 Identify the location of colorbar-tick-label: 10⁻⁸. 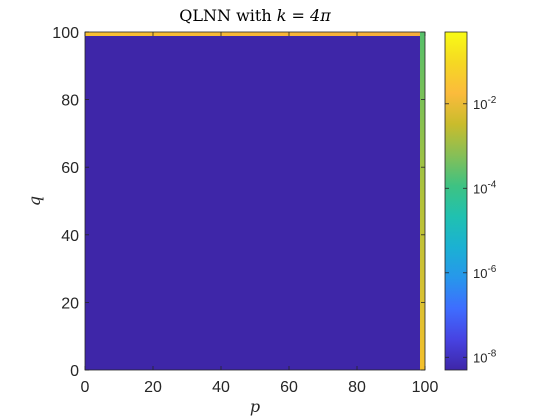
(485, 356).